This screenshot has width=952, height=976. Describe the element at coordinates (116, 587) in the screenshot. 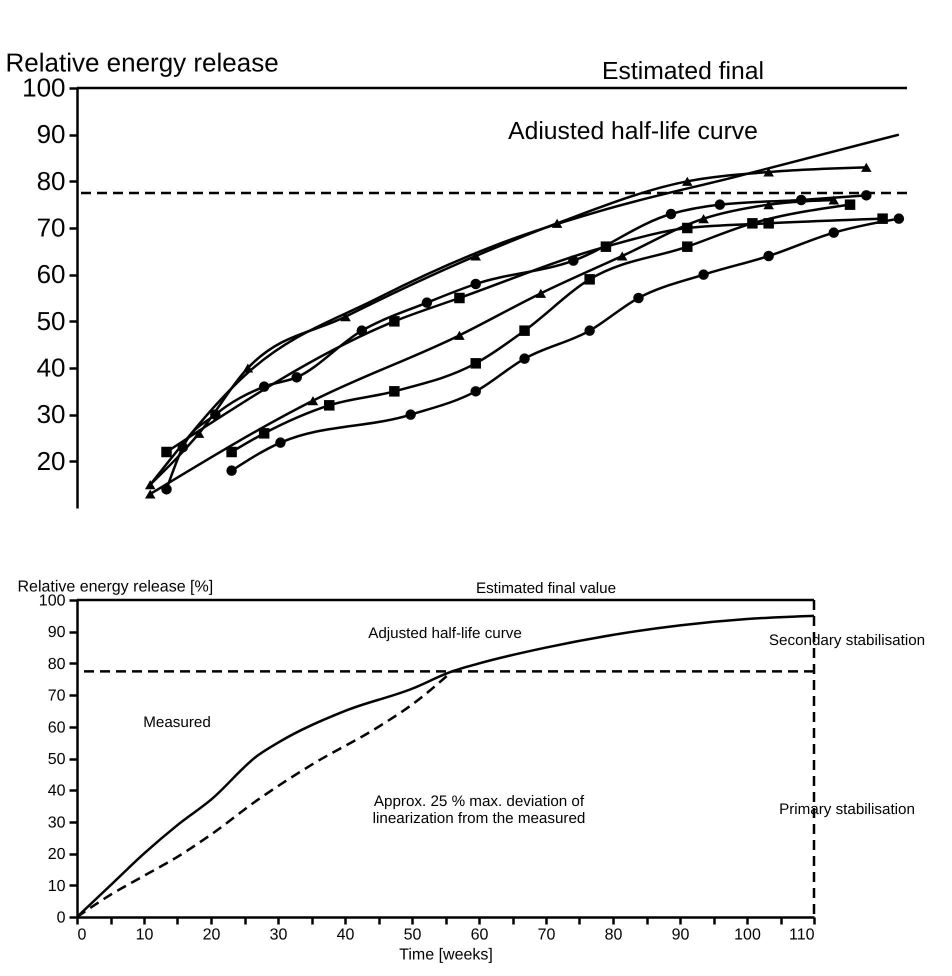

I see `y-axis-title: Relative energy release [%]` at that location.